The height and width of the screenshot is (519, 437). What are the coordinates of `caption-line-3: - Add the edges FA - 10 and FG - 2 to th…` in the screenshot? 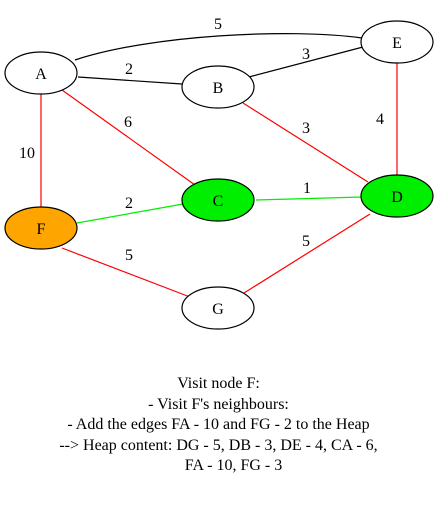 It's located at (218, 424).